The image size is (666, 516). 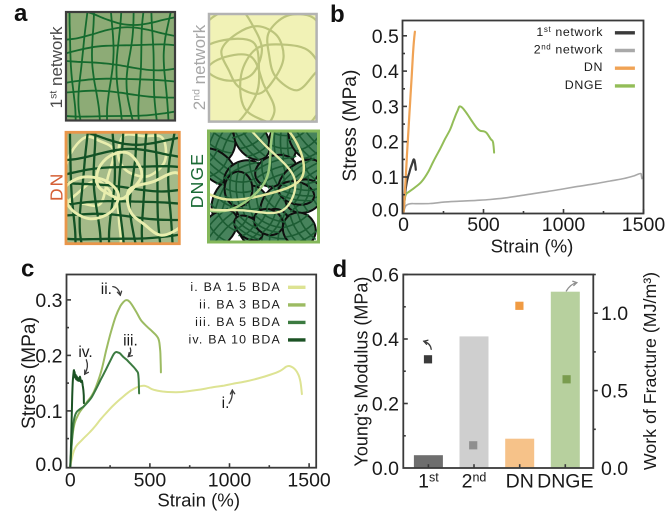 What do you see at coordinates (130, 340) in the screenshot?
I see `svg-text: iii.` at bounding box center [130, 340].